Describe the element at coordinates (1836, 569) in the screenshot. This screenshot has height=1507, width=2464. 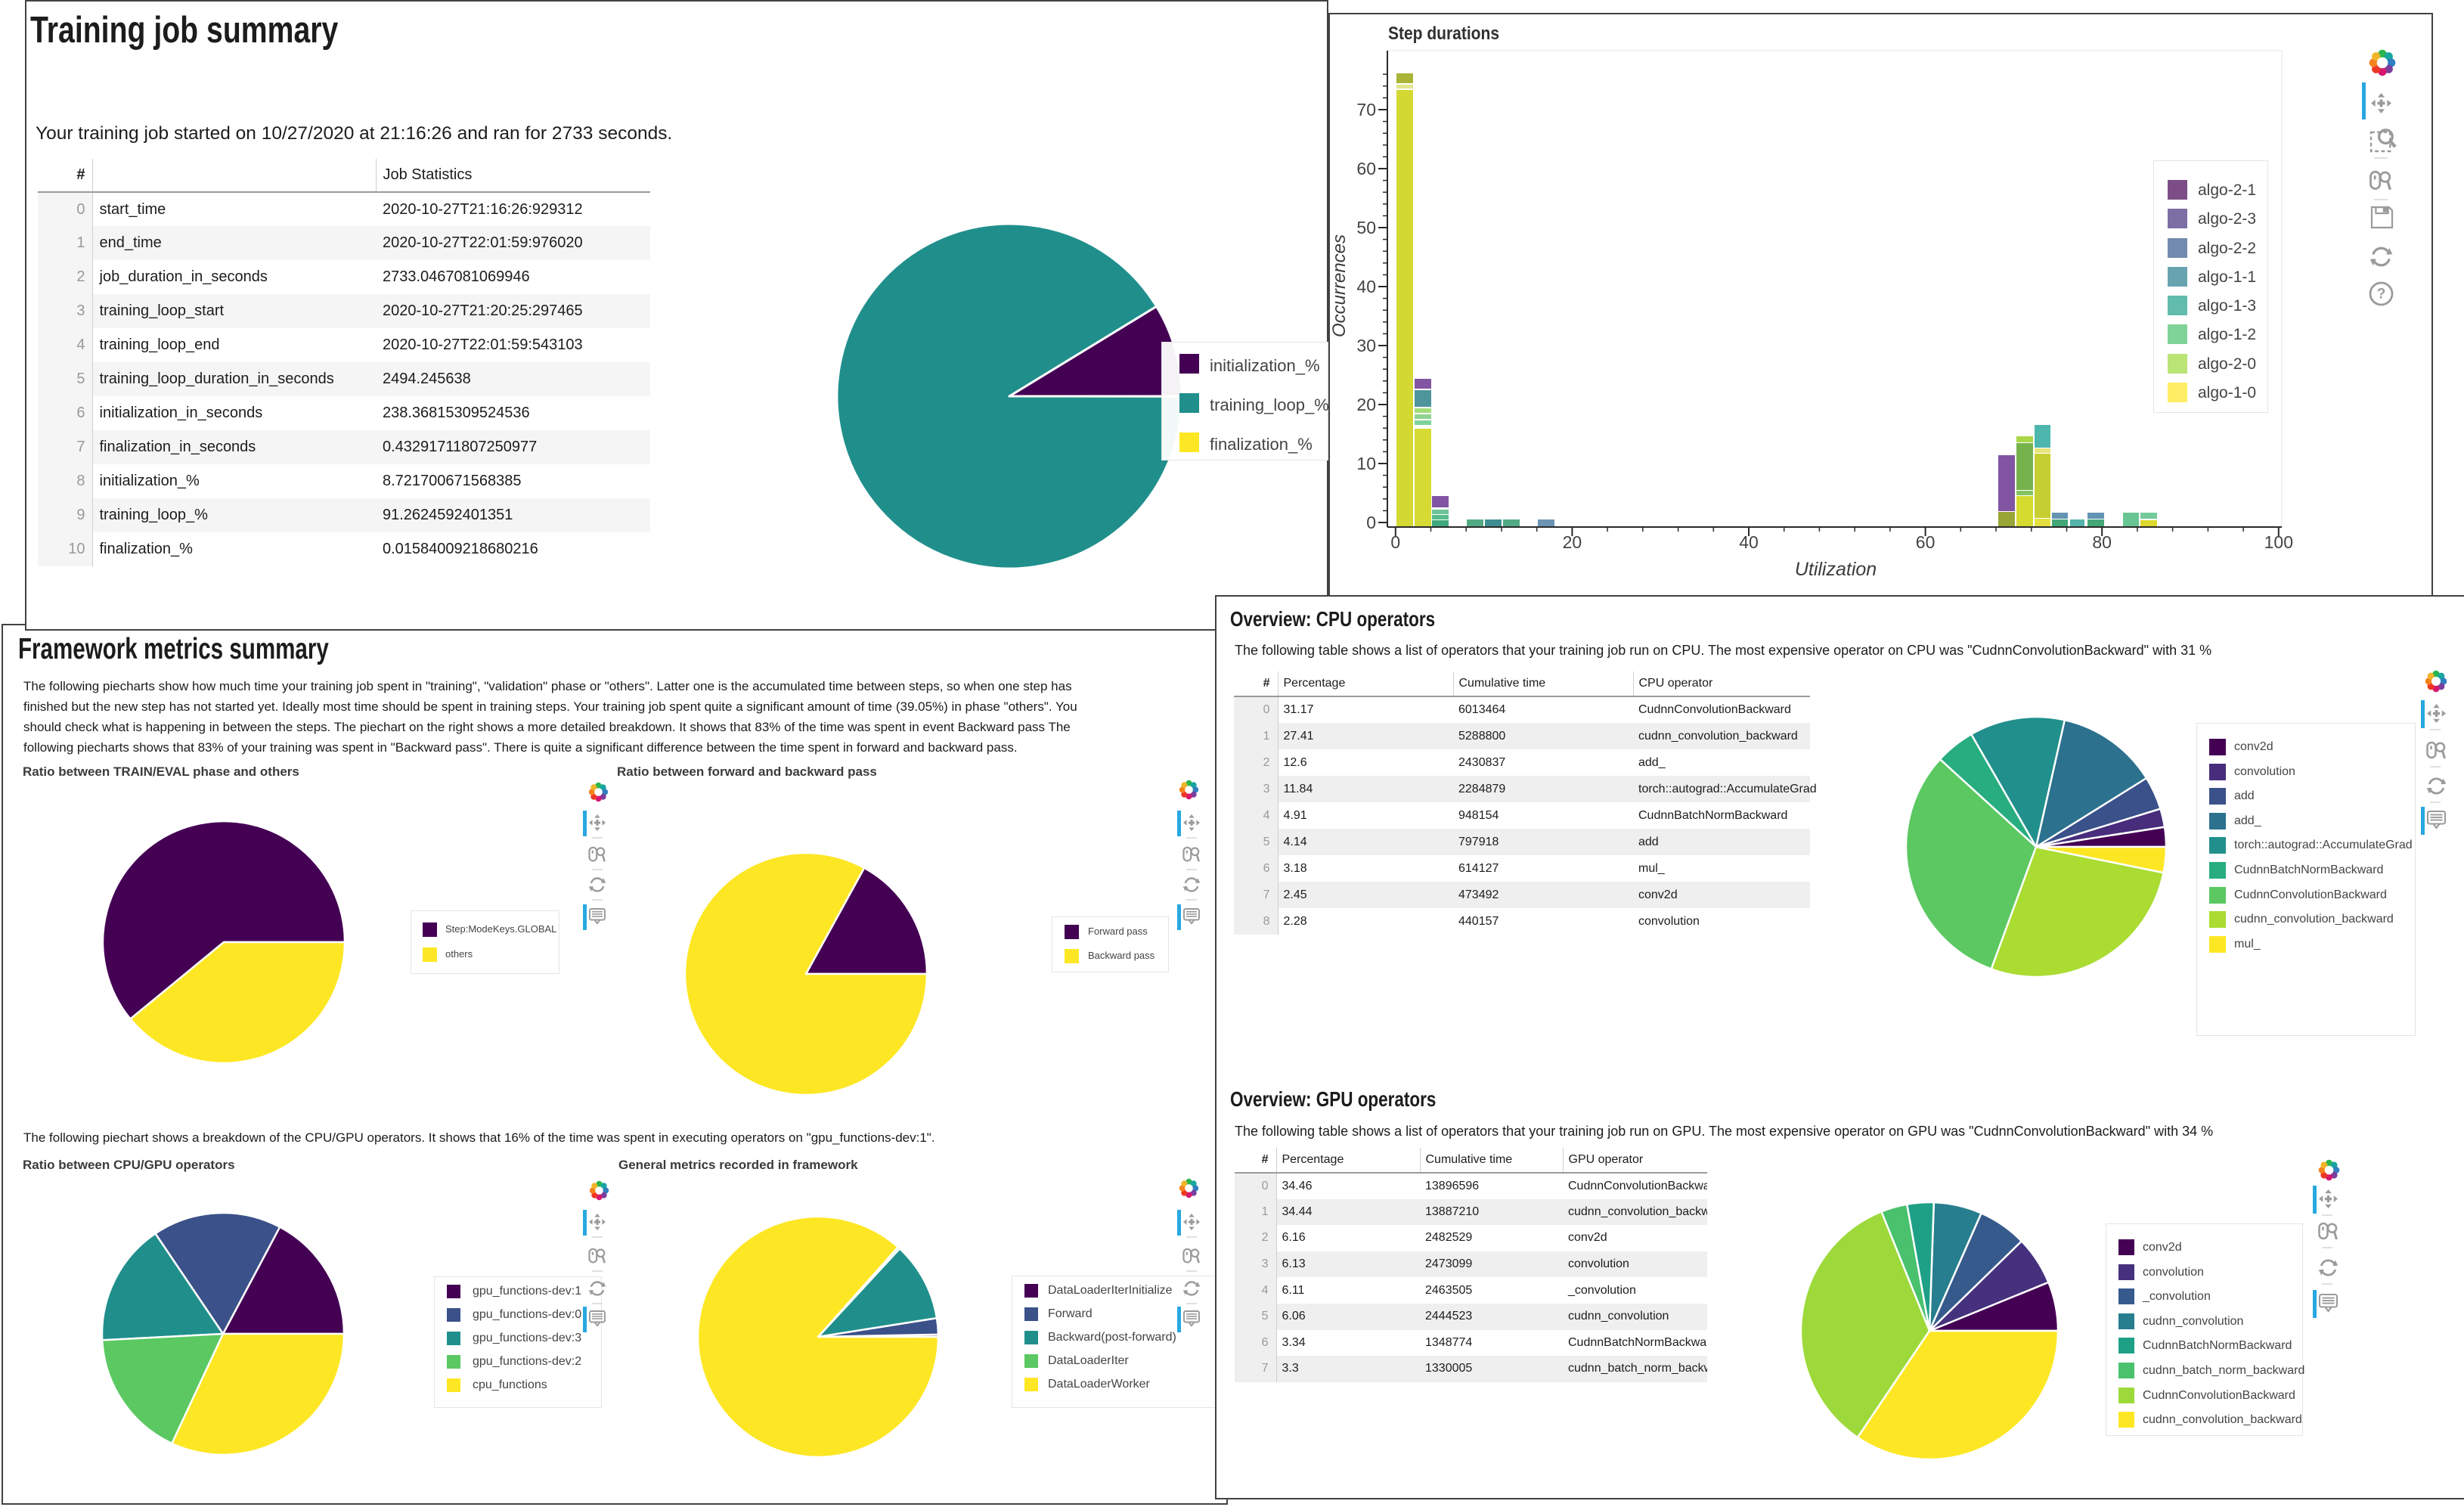
I see `svg-text: Utilization` at that location.